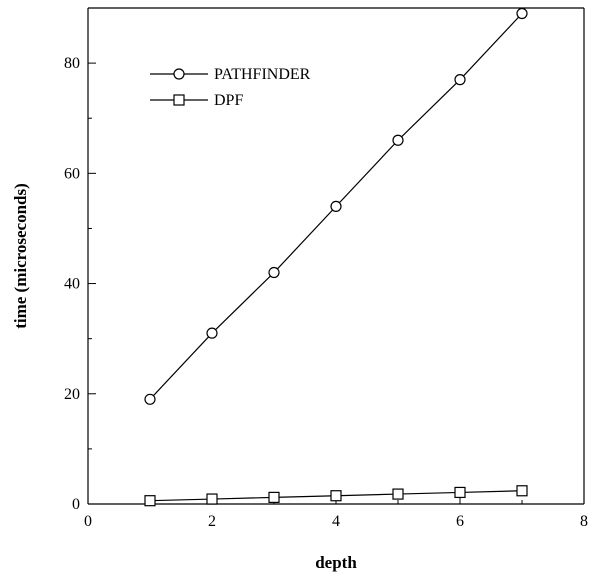 The width and height of the screenshot is (592, 574). What do you see at coordinates (88, 521) in the screenshot?
I see `x-tick-label: 0` at bounding box center [88, 521].